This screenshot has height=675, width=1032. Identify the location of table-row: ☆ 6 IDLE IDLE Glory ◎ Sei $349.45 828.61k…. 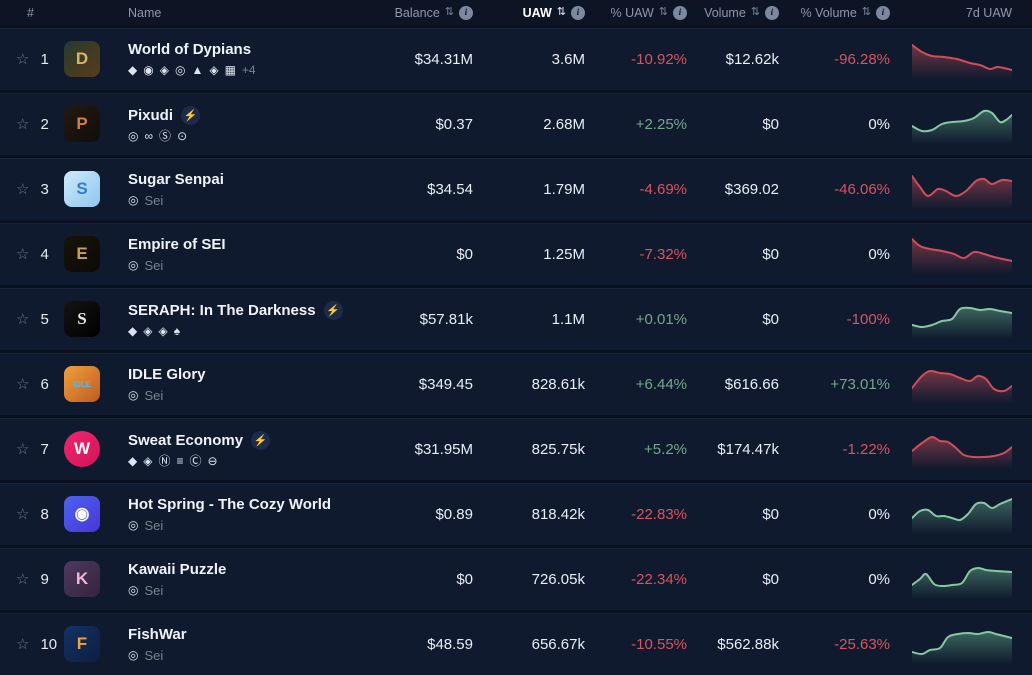
(516, 382).